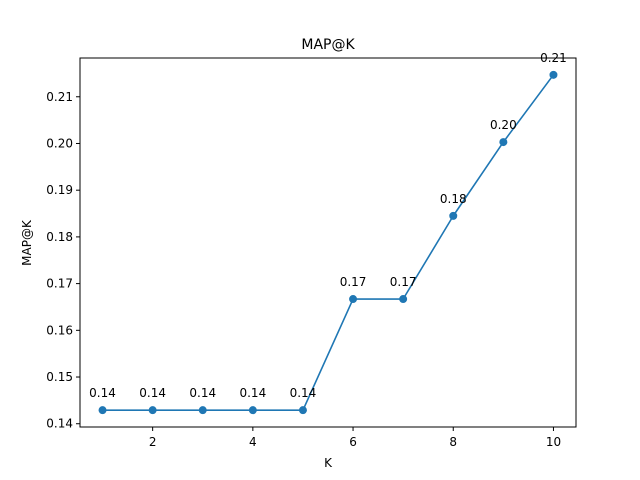  I want to click on y-axis-label: MAP@K, so click(27, 242).